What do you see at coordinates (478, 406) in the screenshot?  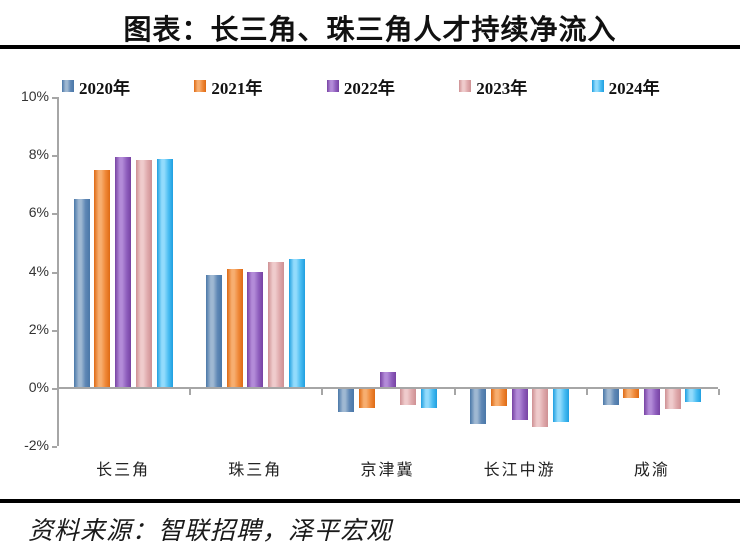 I see `bar-2020年-长江中游` at bounding box center [478, 406].